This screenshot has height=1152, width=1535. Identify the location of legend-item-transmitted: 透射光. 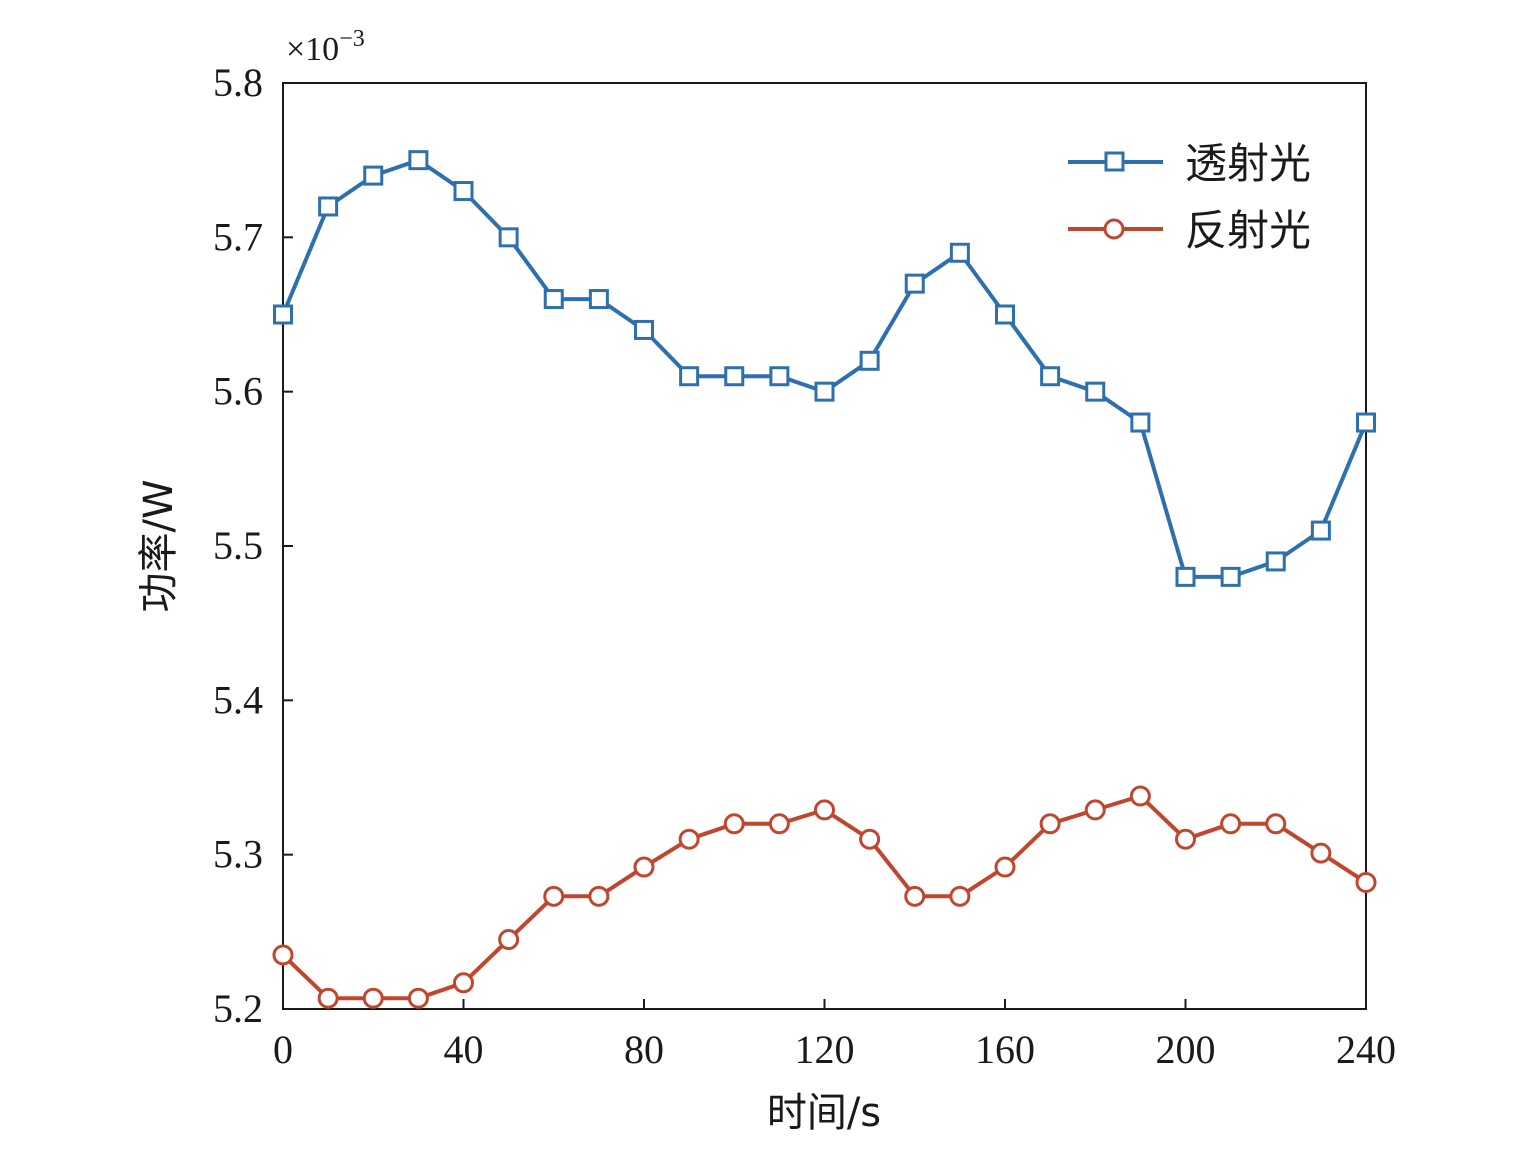
(1189, 163).